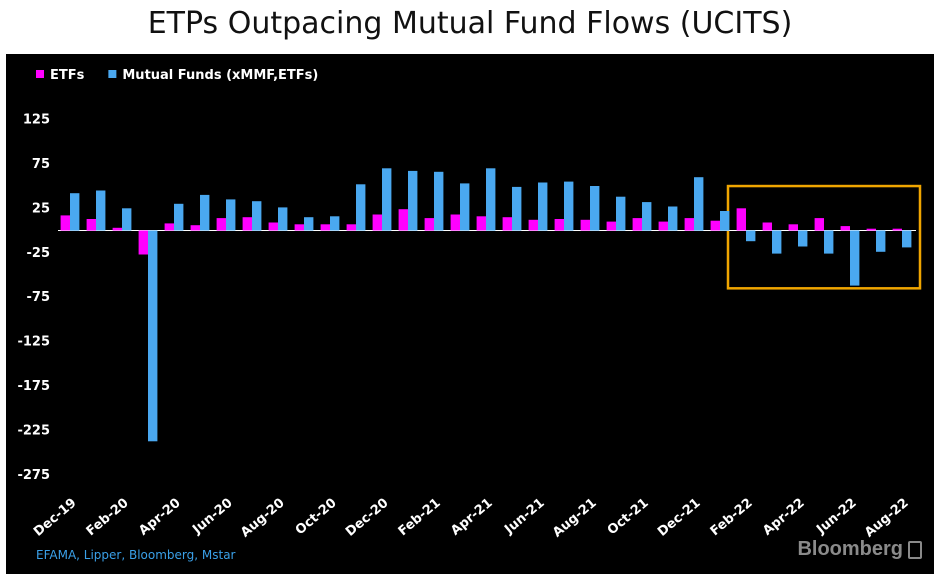 The height and width of the screenshot is (580, 940). I want to click on x-tick-label: Aug-20, so click(263, 518).